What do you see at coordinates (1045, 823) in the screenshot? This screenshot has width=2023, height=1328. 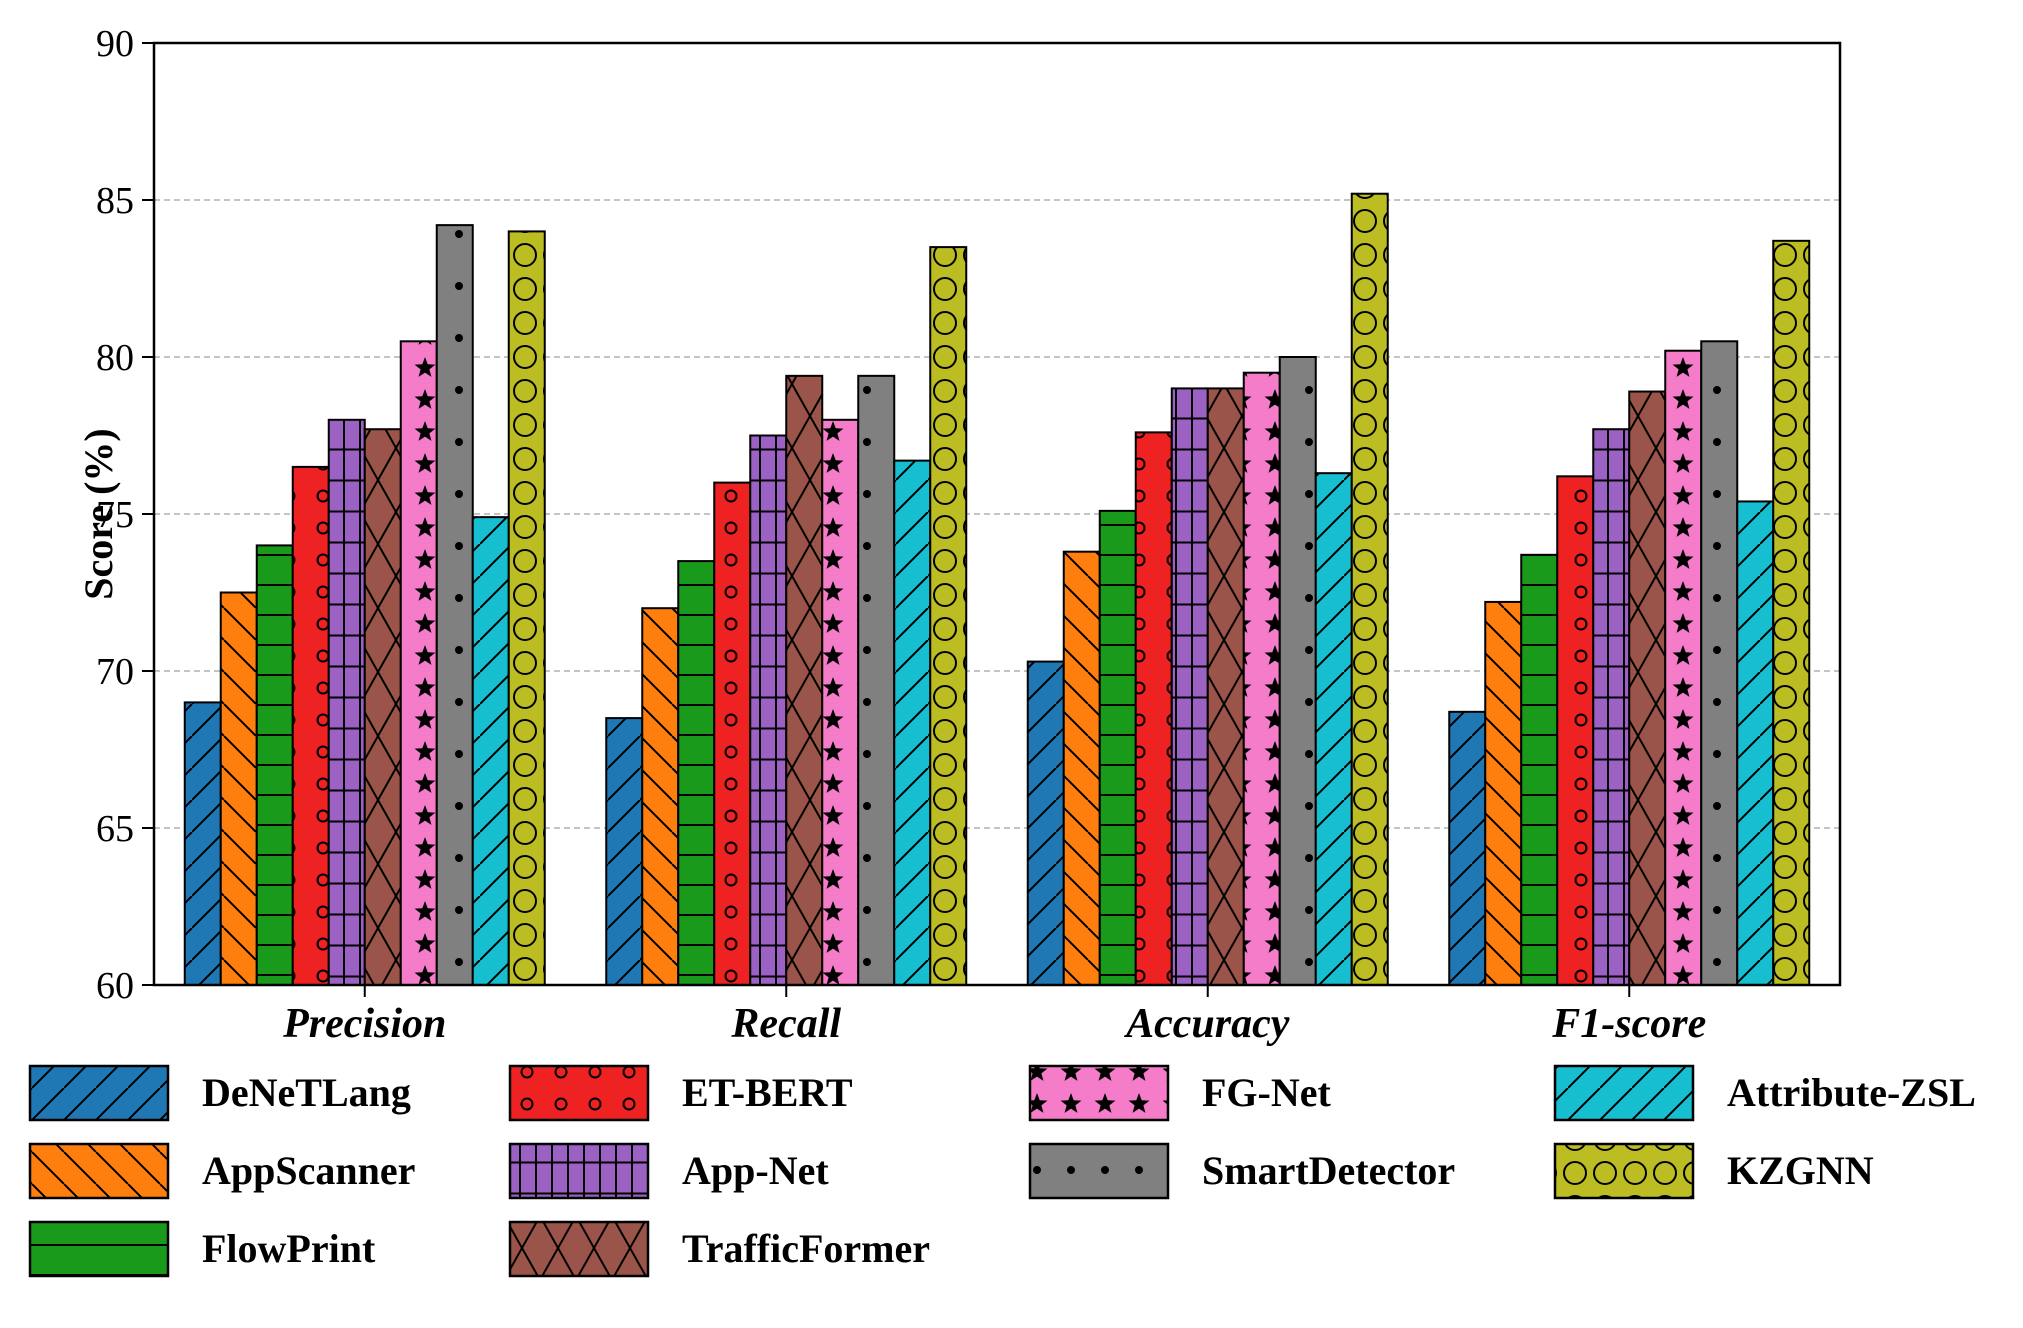 I see `bar-accuracy-denetlang` at bounding box center [1045, 823].